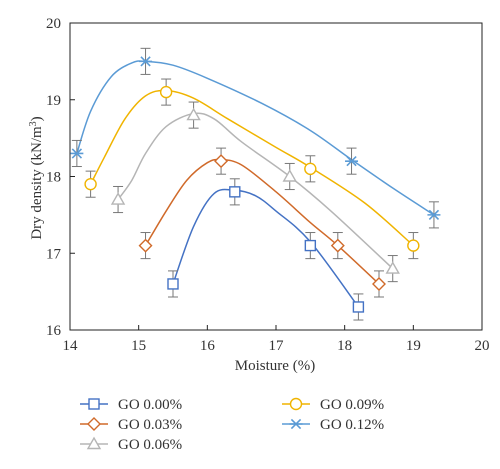 Image resolution: width=500 pixels, height=469 pixels. I want to click on legend-item-4: GO 0.12%, so click(333, 425).